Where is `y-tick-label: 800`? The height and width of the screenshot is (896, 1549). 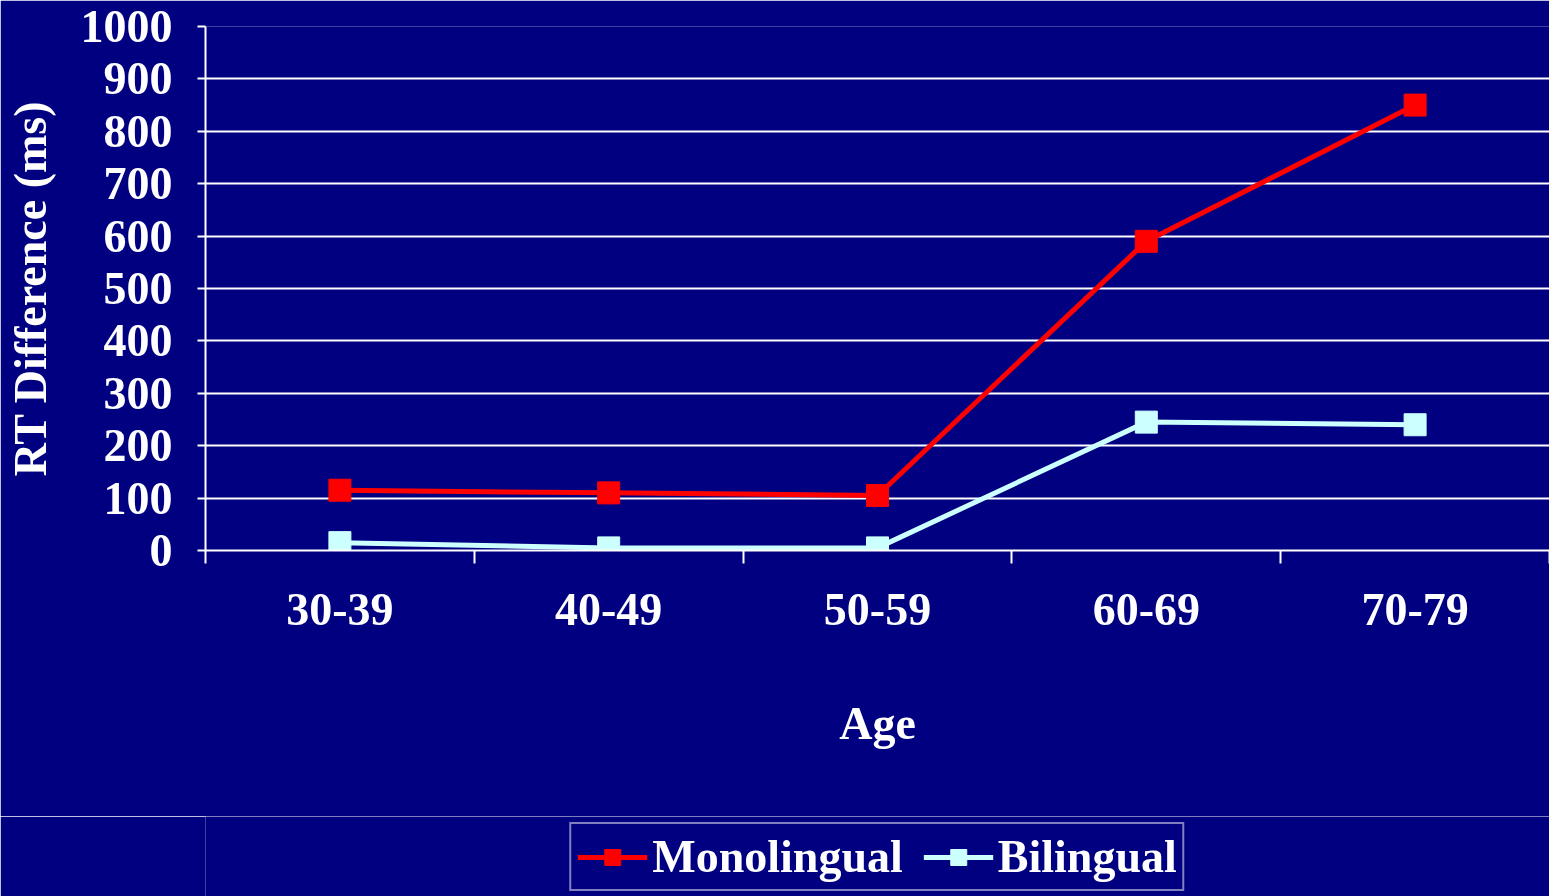
y-tick-label: 800 is located at coordinates (138, 131).